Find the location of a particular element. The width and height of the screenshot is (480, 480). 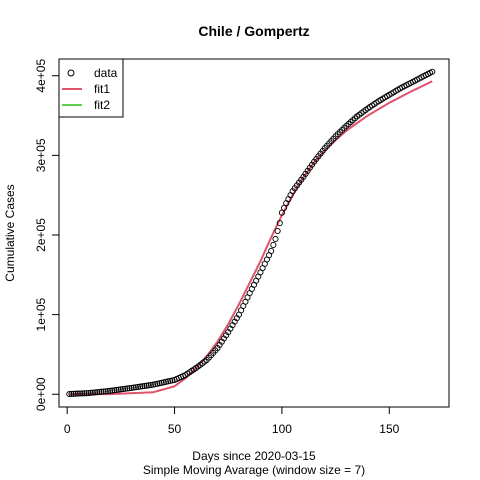

x-axis: 0 50 100 150 is located at coordinates (232, 421).